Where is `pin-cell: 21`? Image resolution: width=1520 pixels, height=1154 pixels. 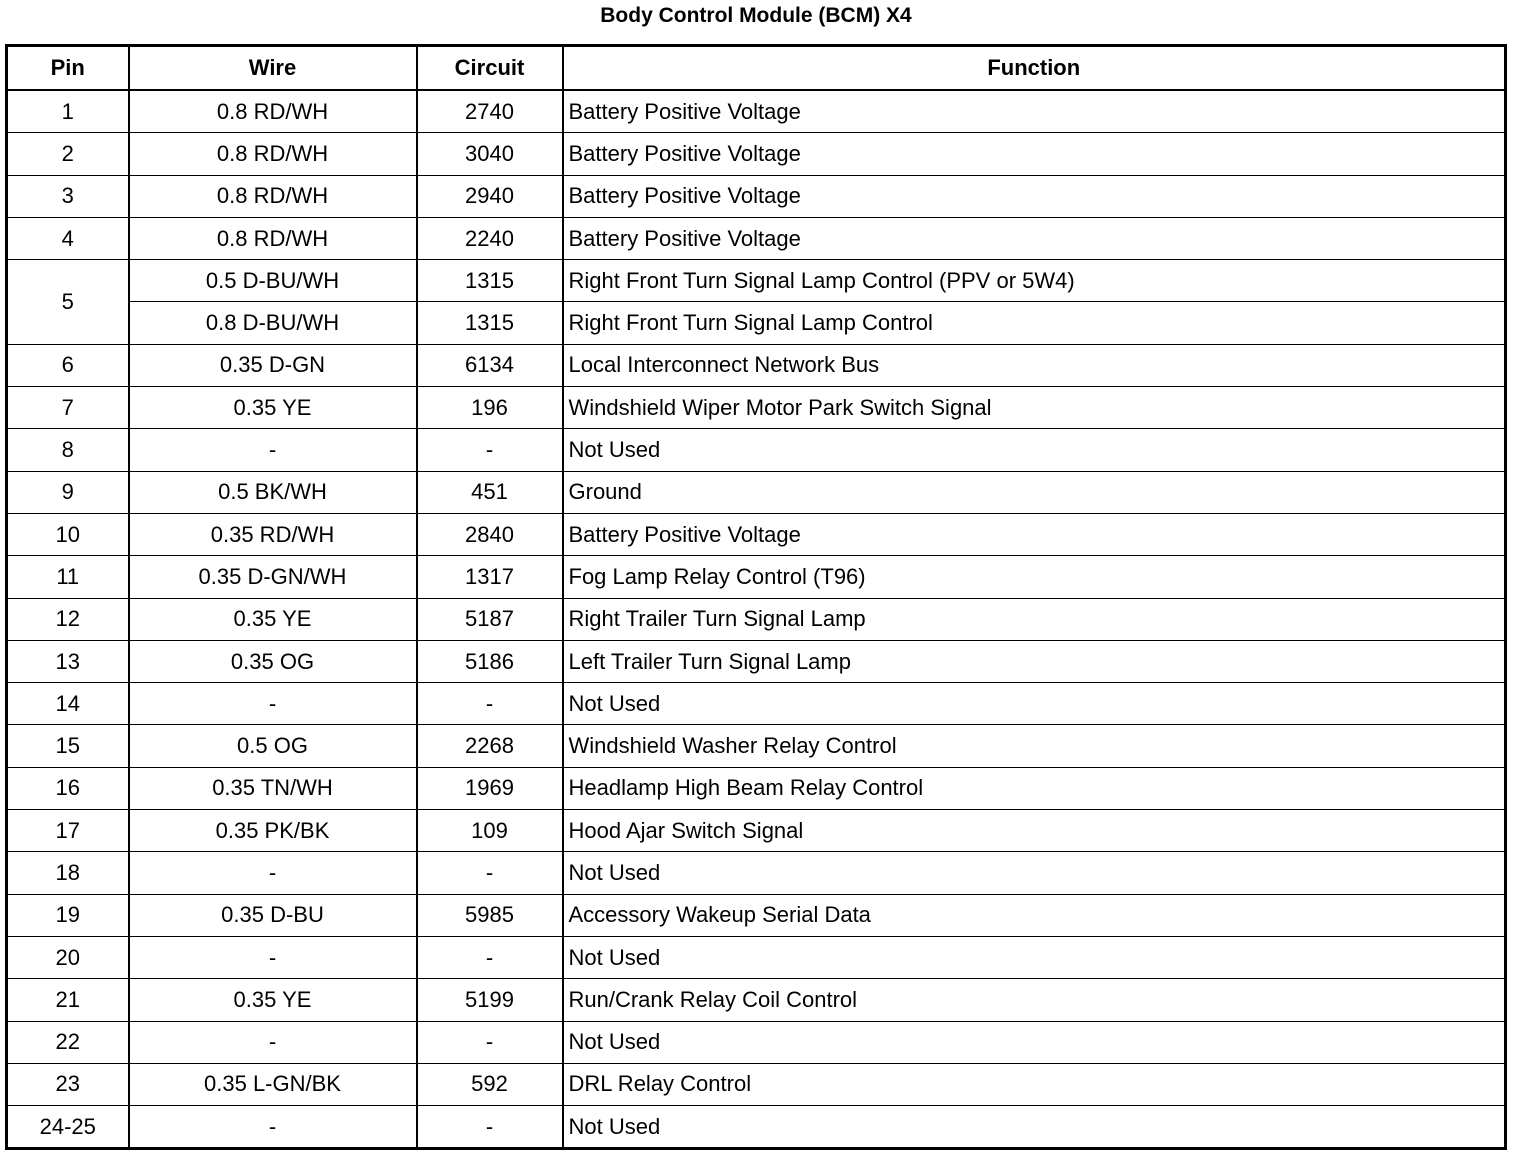
pin-cell: 21 is located at coordinates (67, 1000).